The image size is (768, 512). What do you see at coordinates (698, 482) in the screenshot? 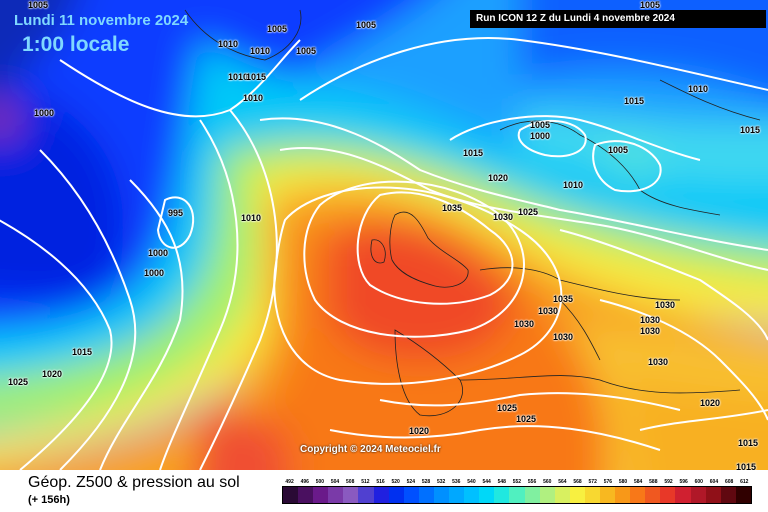
I see `scale-label: 600` at bounding box center [698, 482].